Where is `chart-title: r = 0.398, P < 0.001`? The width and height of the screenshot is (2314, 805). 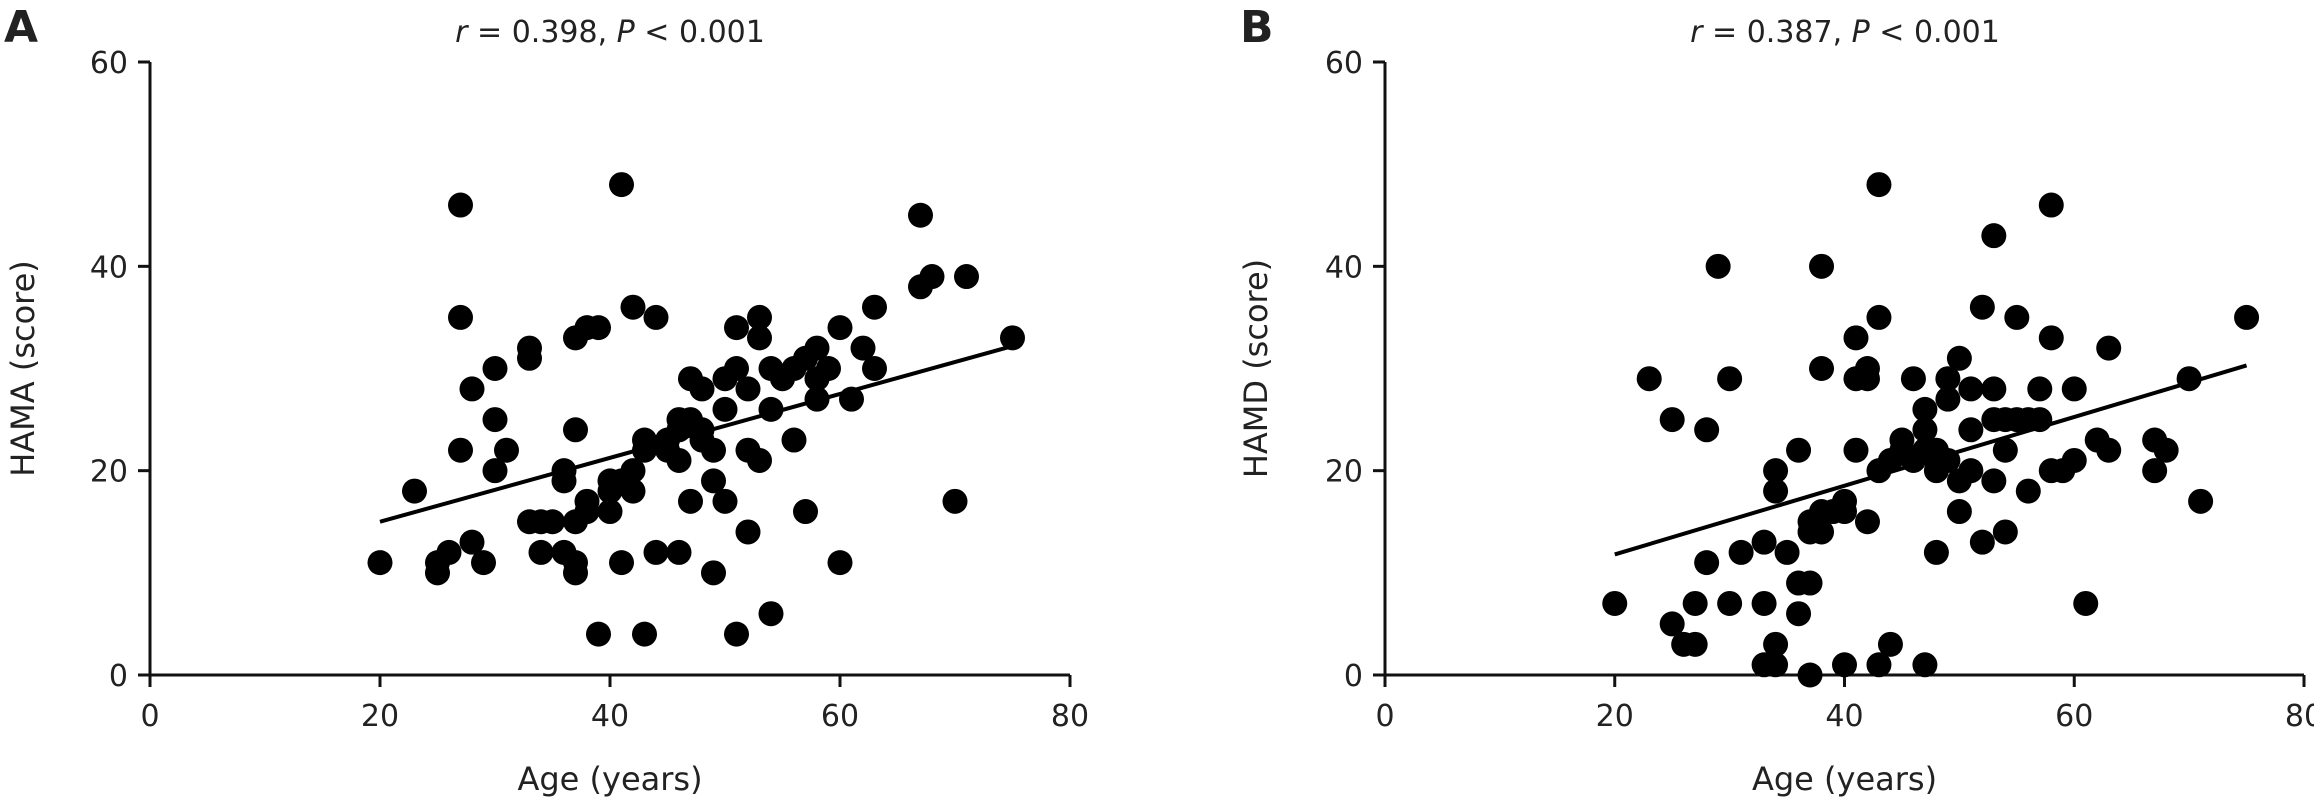 chart-title: r = 0.398, P < 0.001 is located at coordinates (610, 32).